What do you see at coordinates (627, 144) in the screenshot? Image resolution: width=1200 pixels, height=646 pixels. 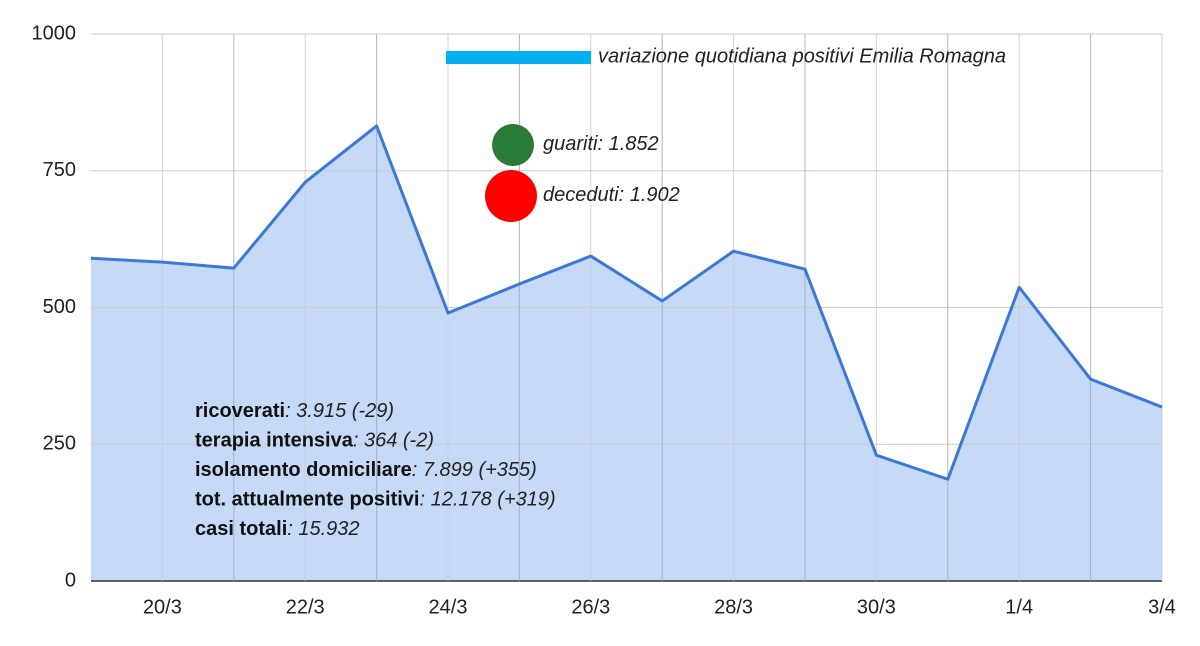 I see `marker-value: : 1.852` at bounding box center [627, 144].